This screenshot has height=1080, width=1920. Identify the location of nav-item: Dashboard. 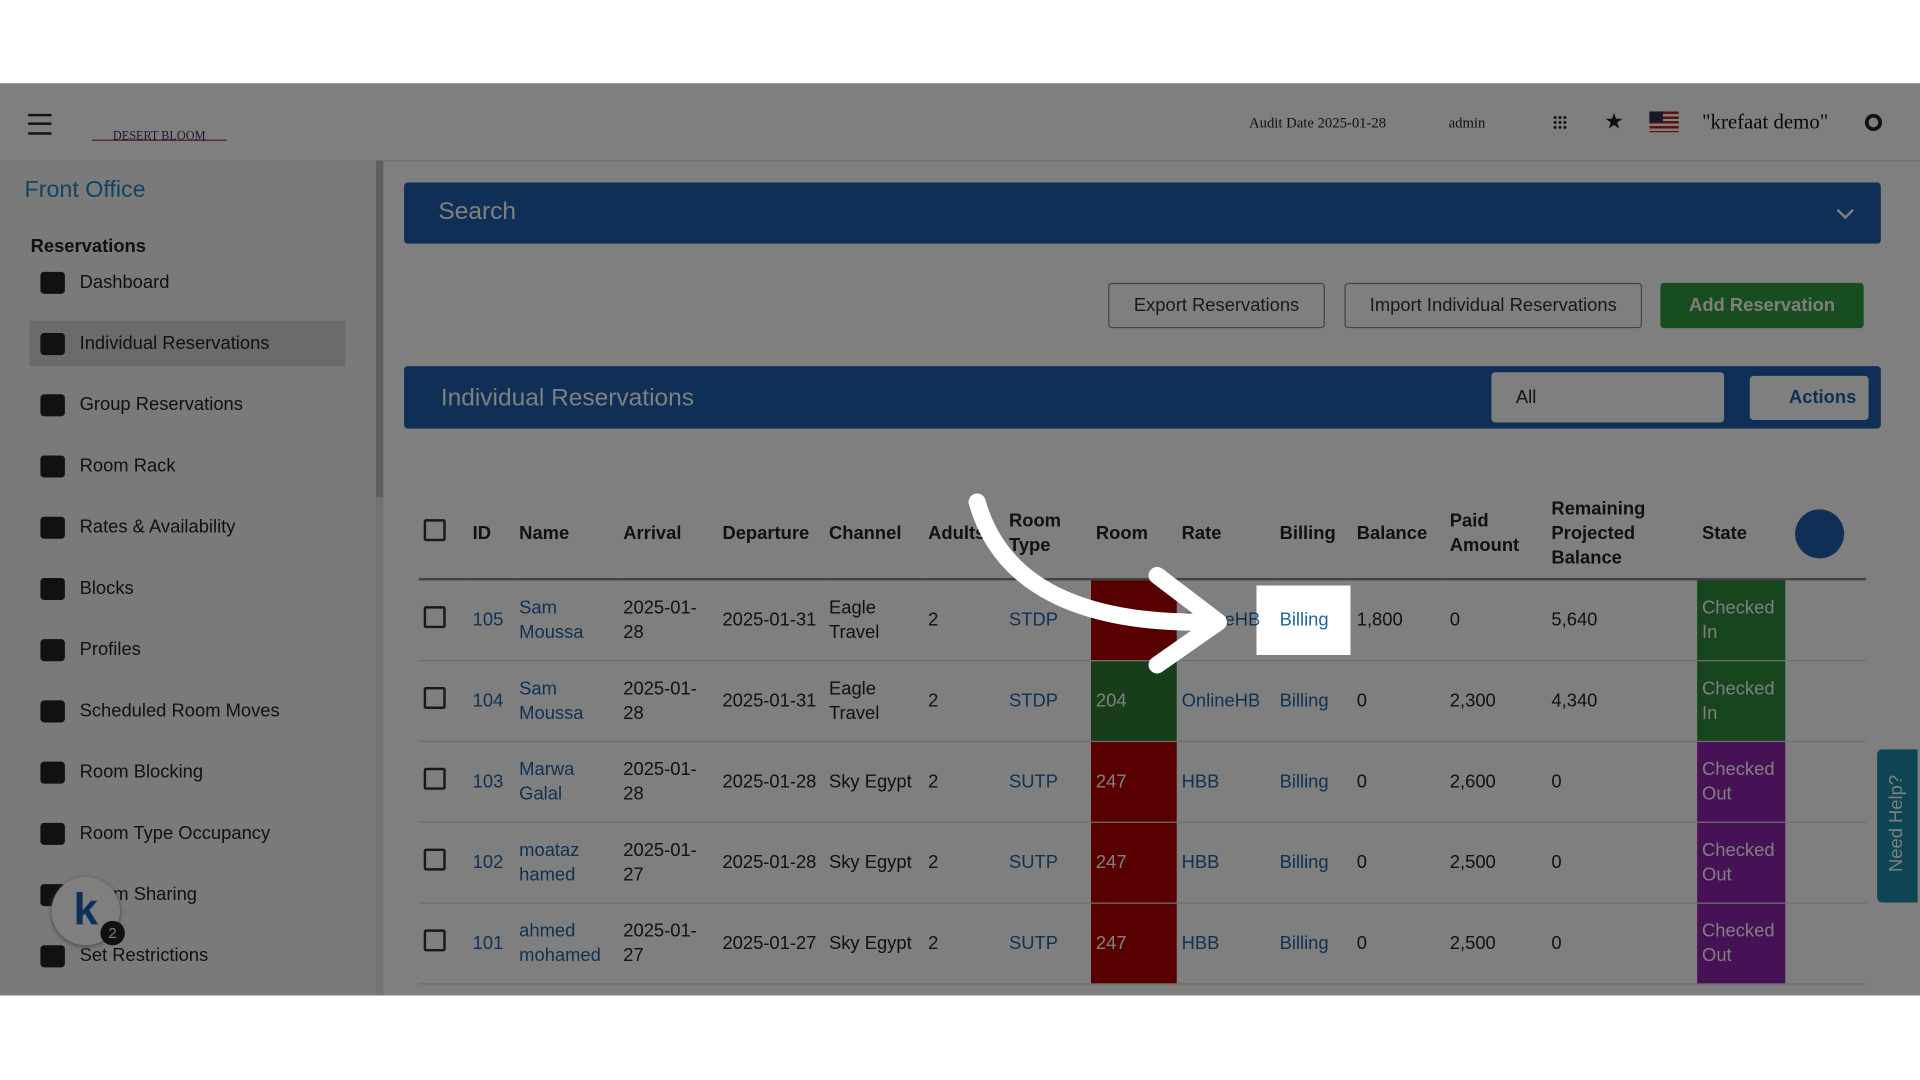
(187, 282).